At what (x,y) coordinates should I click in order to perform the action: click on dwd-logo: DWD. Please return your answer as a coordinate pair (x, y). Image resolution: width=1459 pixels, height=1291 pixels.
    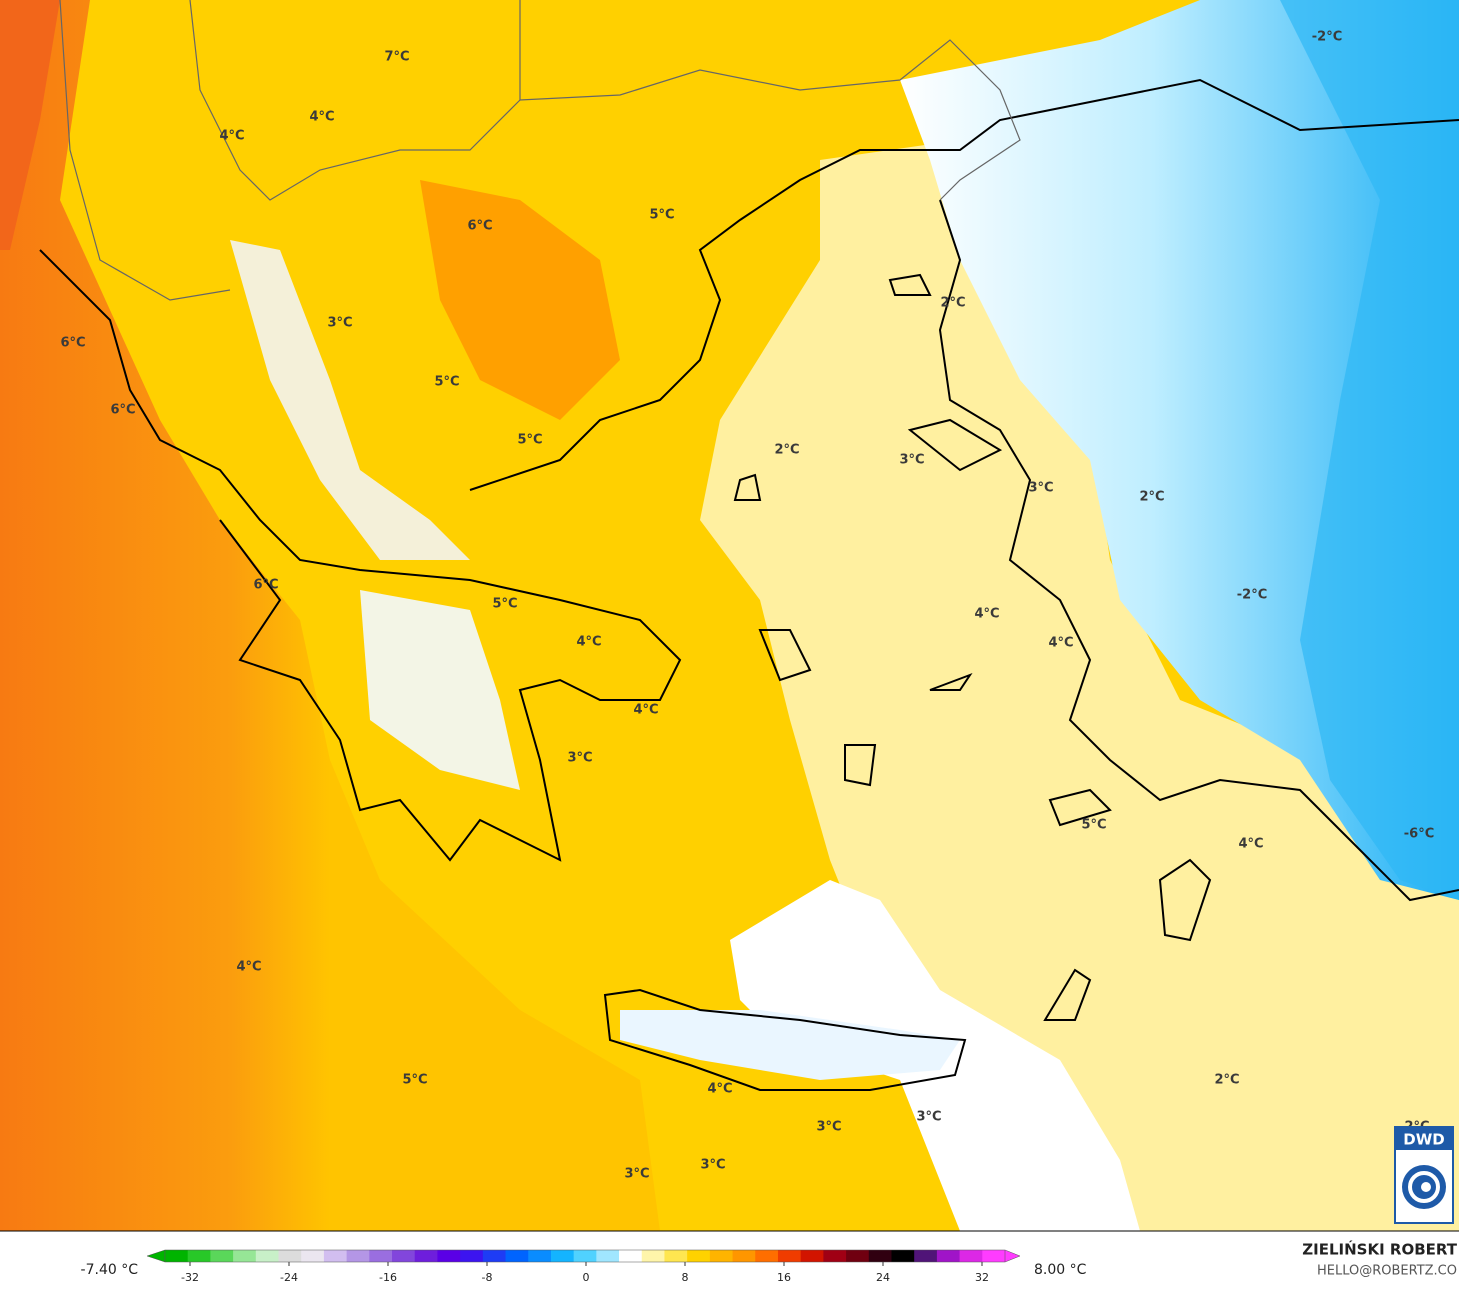
    Looking at the image, I should click on (1424, 1175).